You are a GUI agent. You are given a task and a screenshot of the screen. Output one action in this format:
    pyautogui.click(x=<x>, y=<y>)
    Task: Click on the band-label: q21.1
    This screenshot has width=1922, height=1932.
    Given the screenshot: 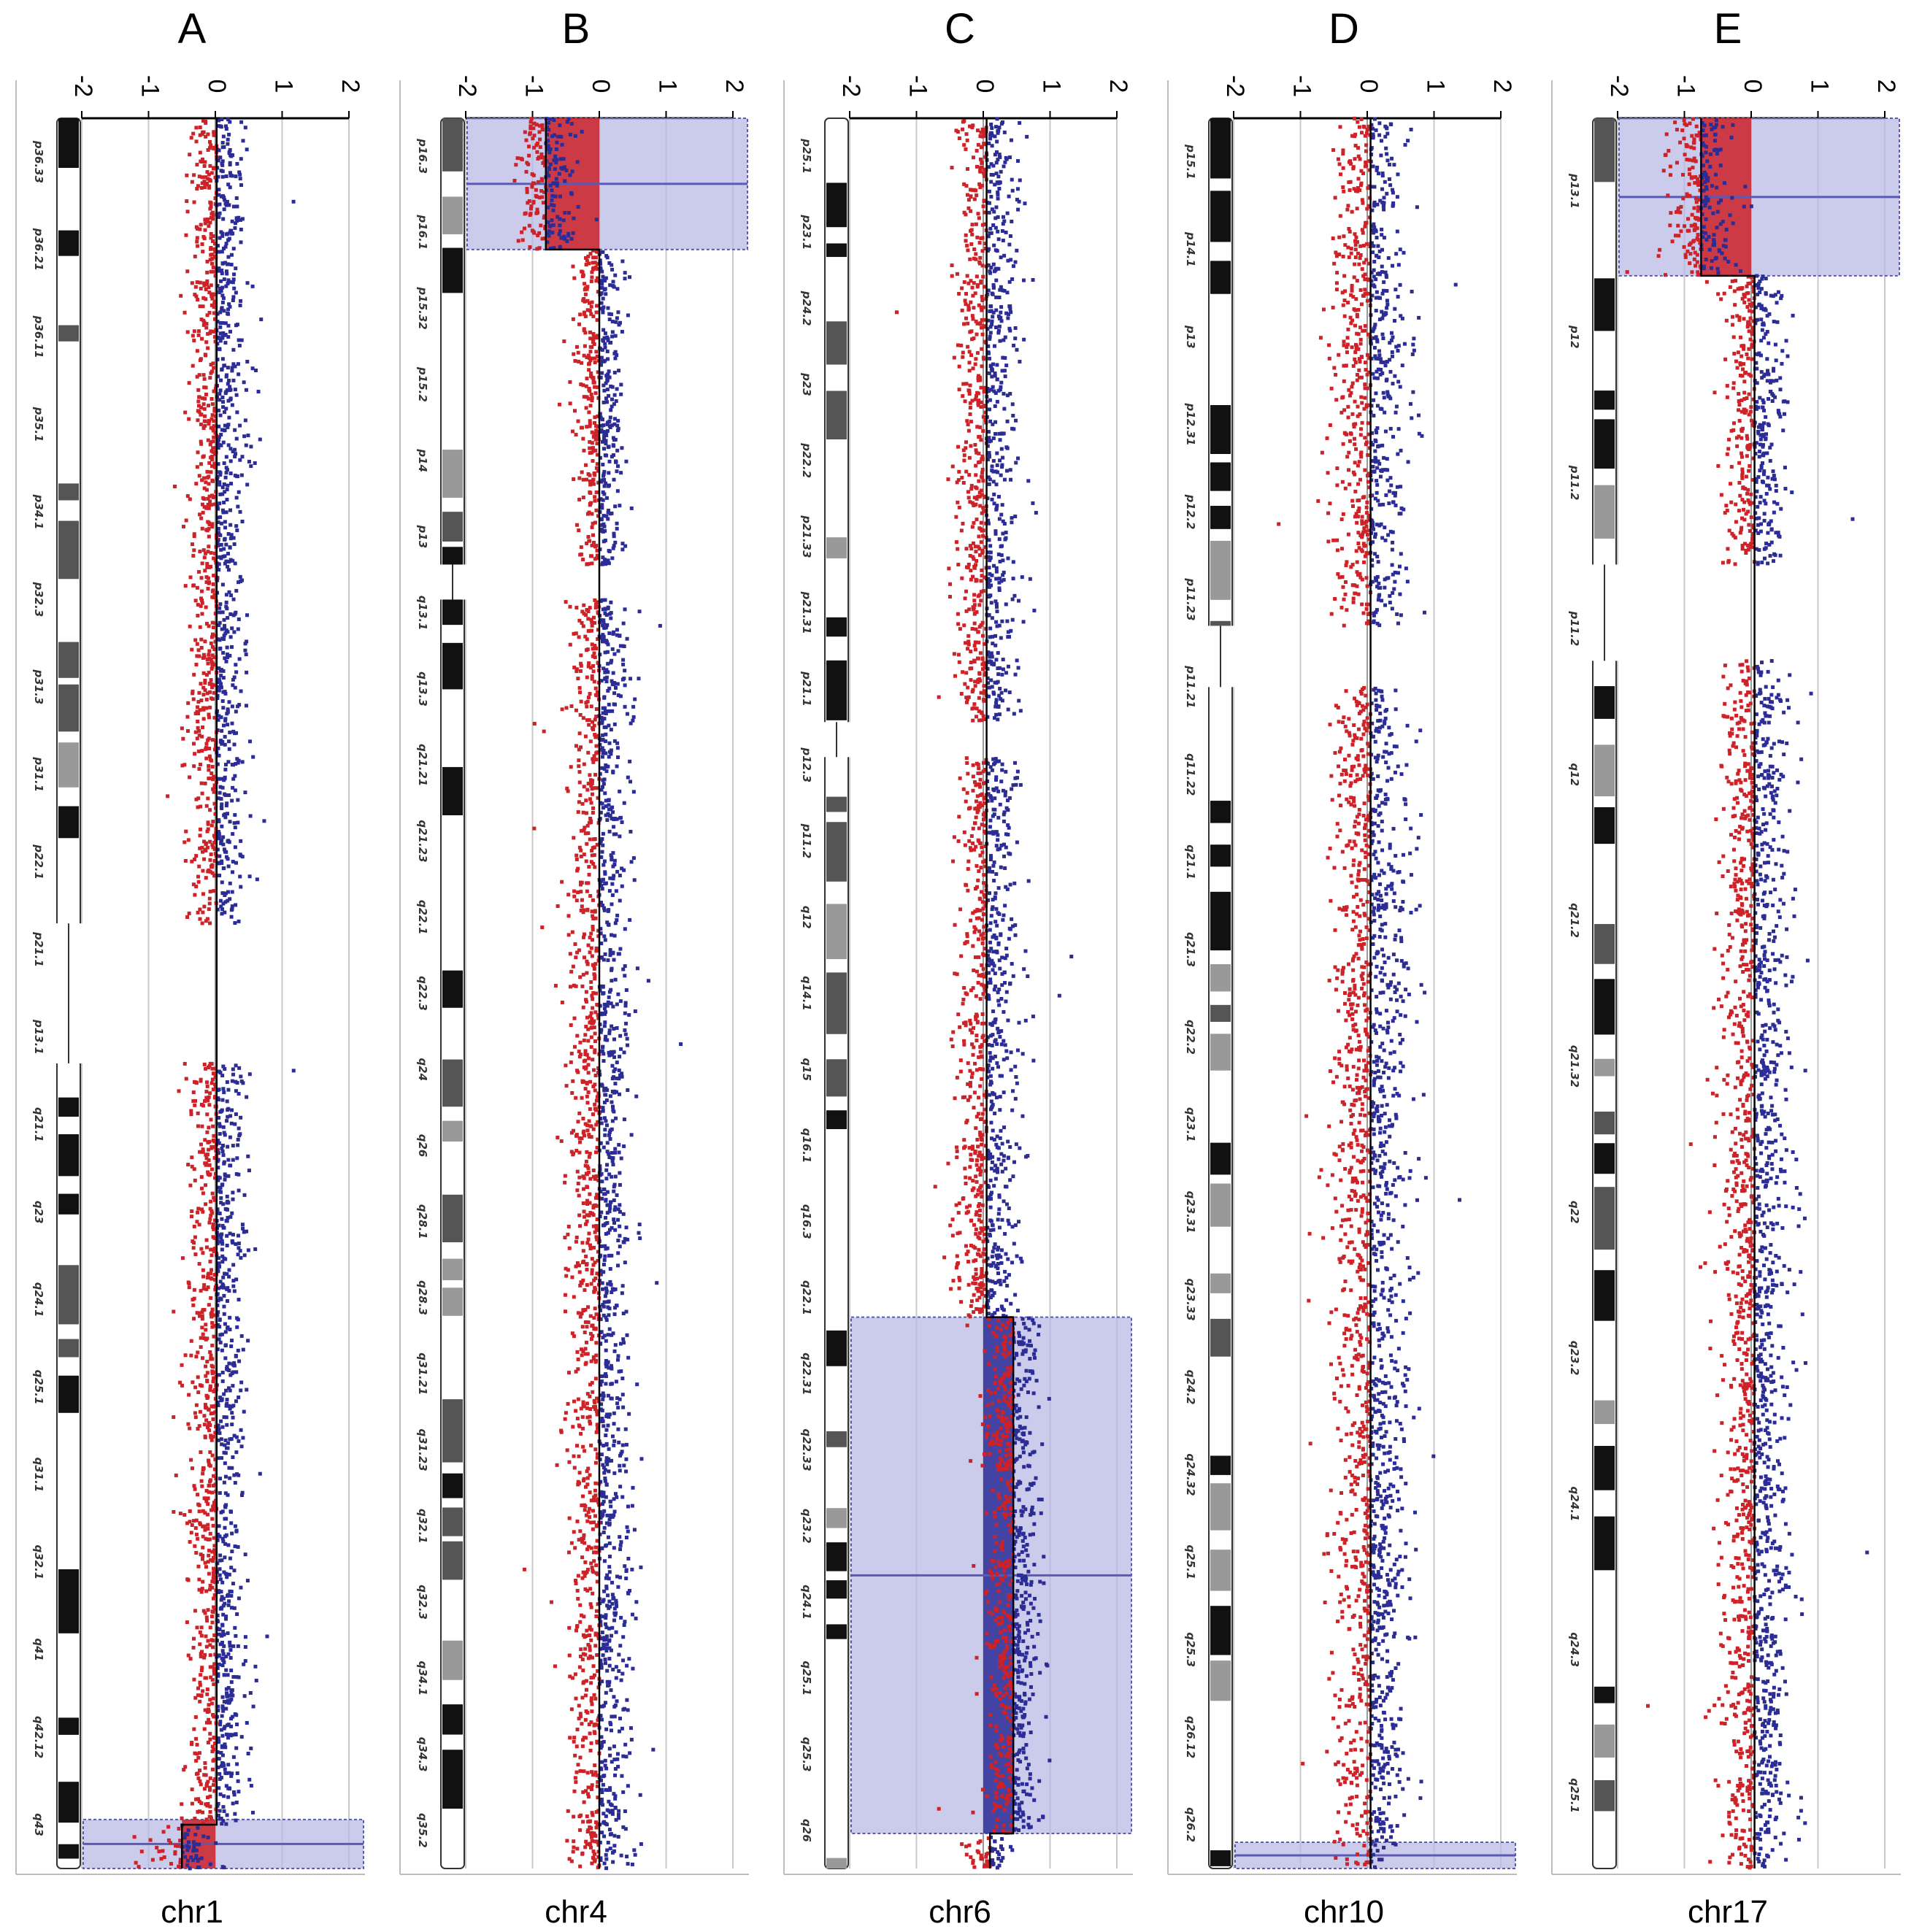 What is the action you would take?
    pyautogui.click(x=38, y=1124)
    